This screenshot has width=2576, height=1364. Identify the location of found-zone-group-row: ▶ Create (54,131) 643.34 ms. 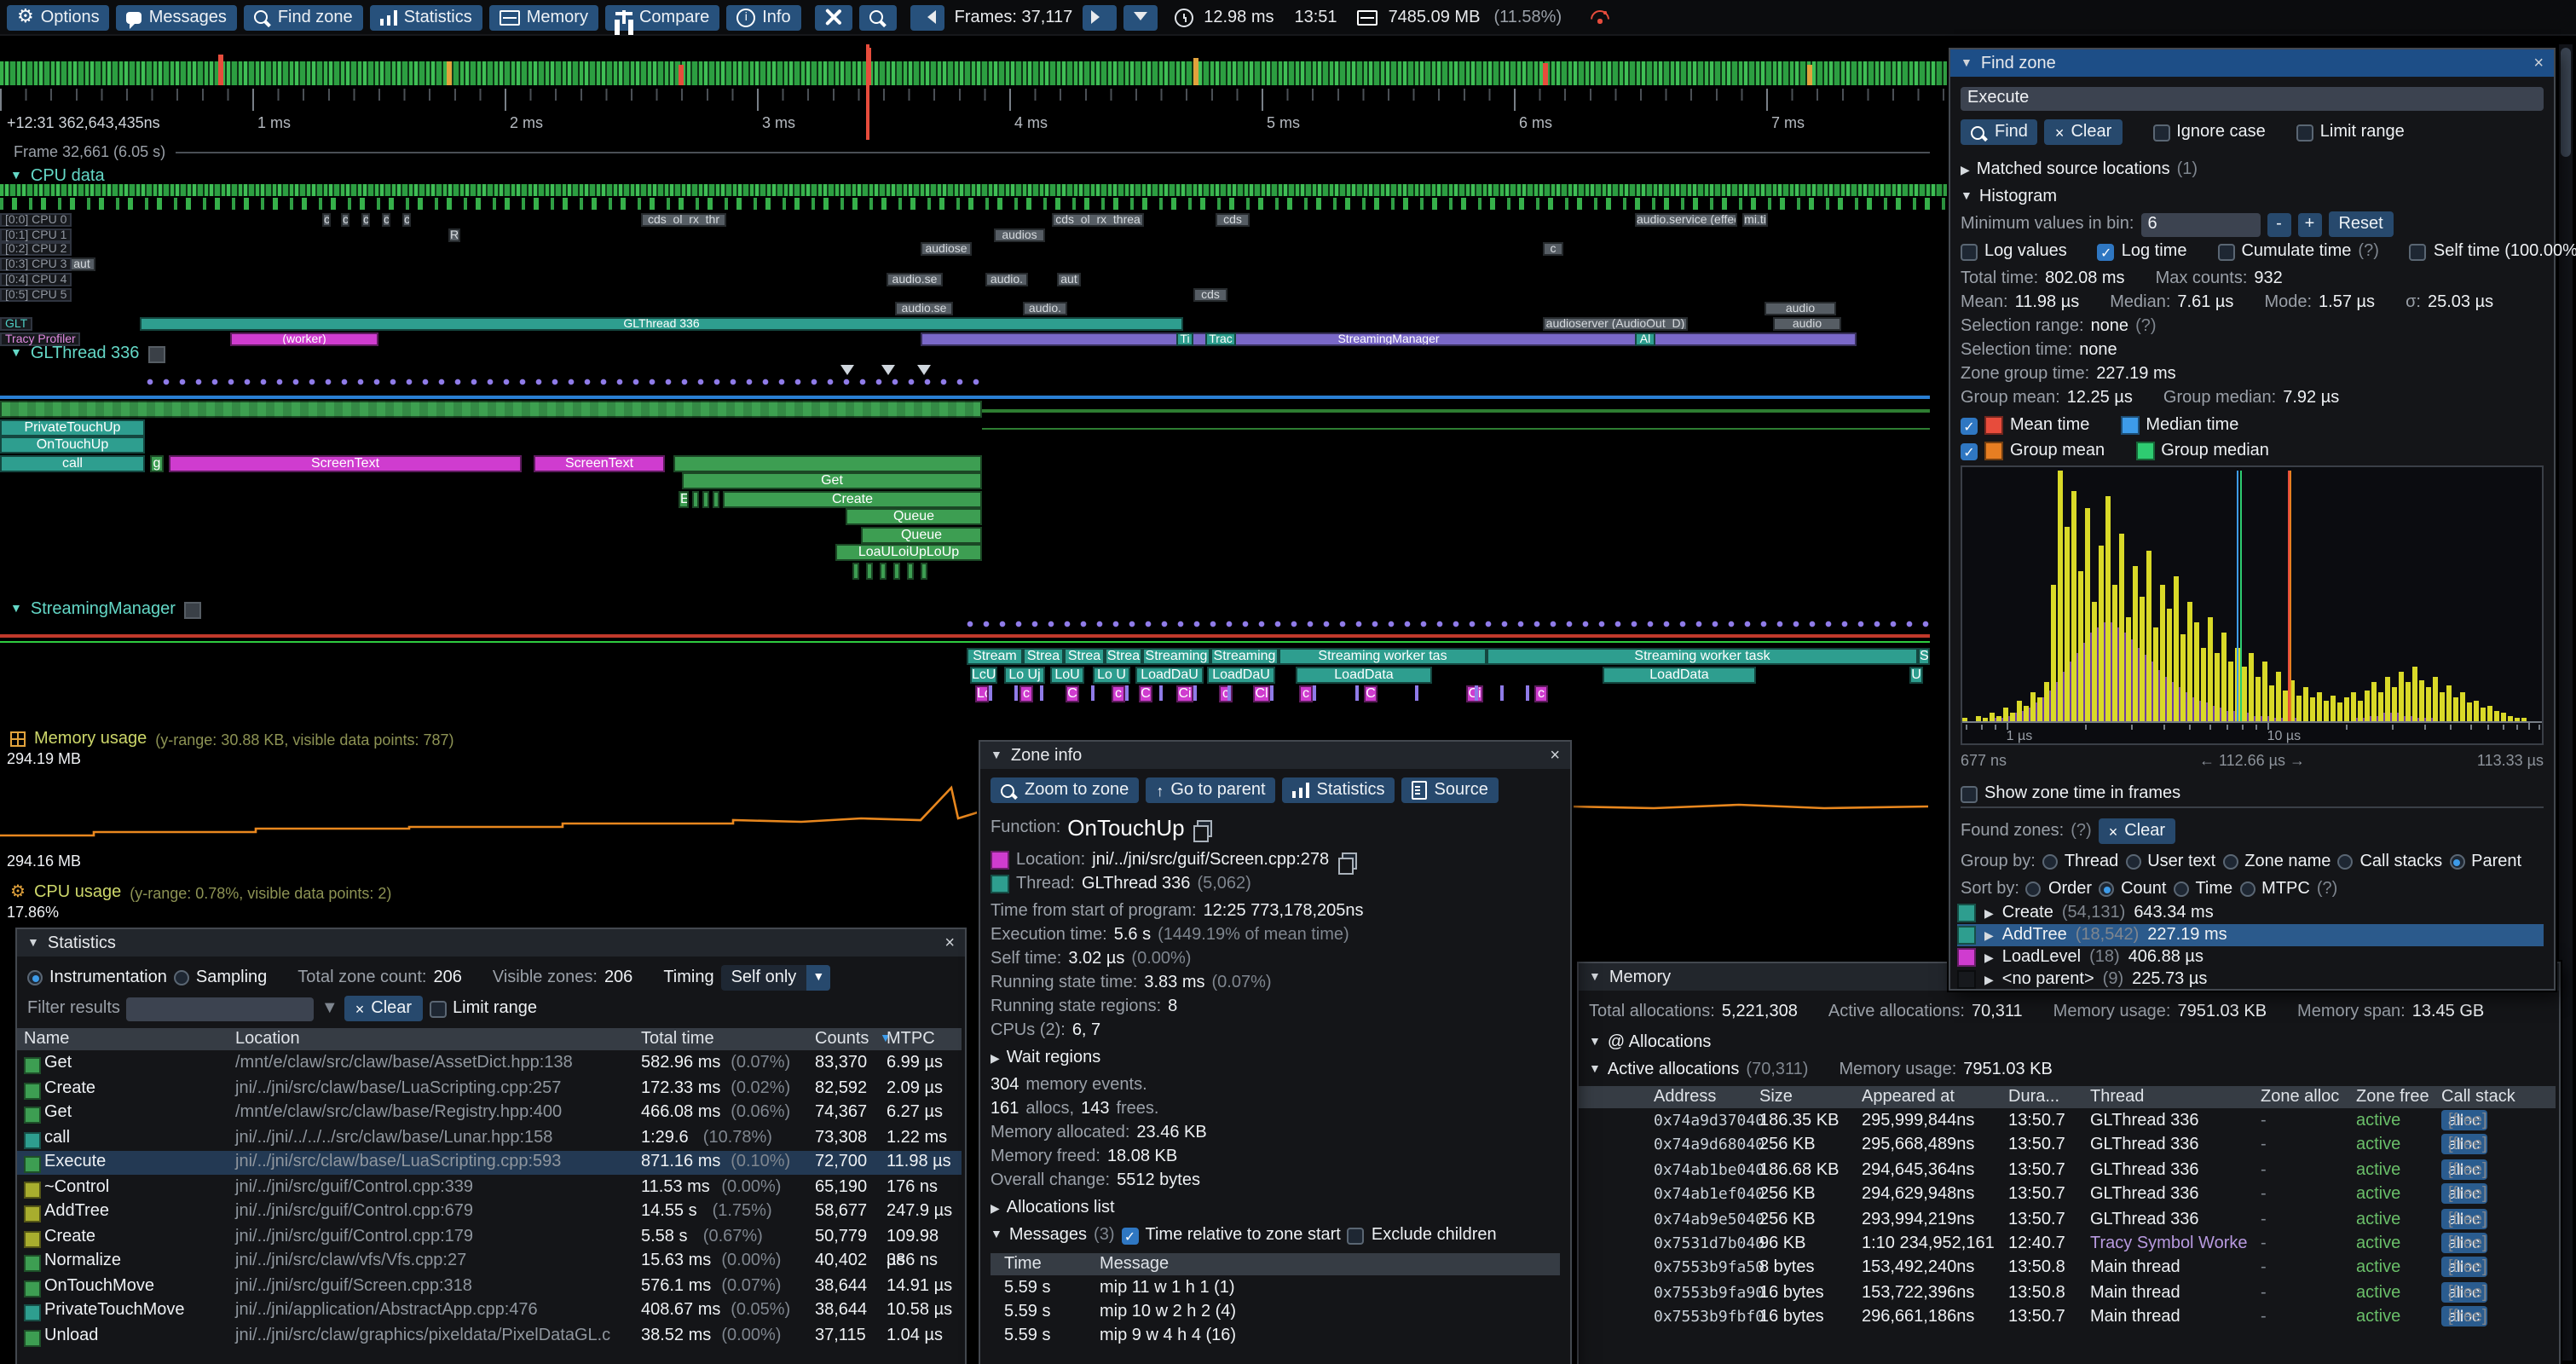
(2250, 913).